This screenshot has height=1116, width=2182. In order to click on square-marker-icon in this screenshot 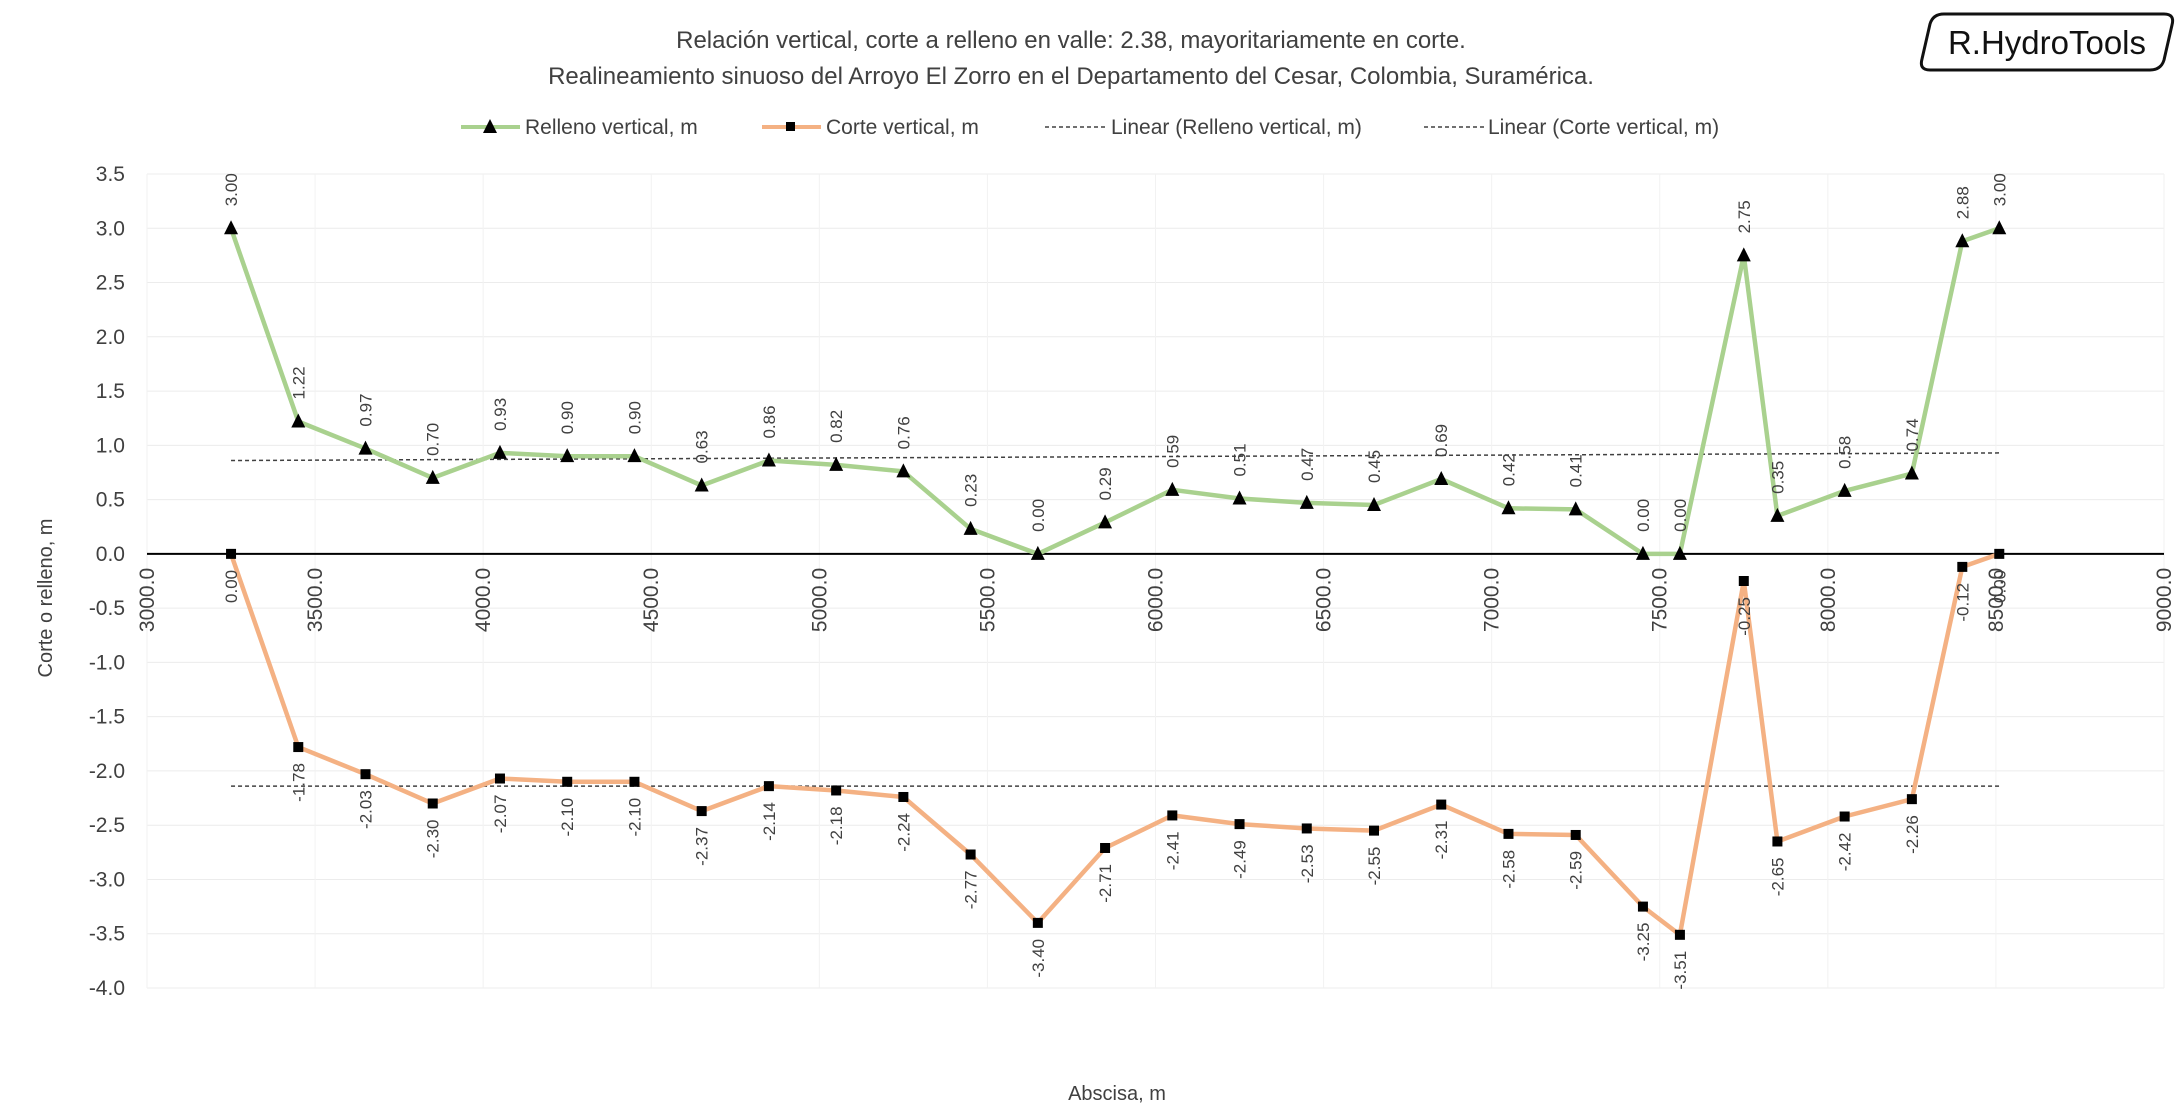, I will do `click(790, 126)`.